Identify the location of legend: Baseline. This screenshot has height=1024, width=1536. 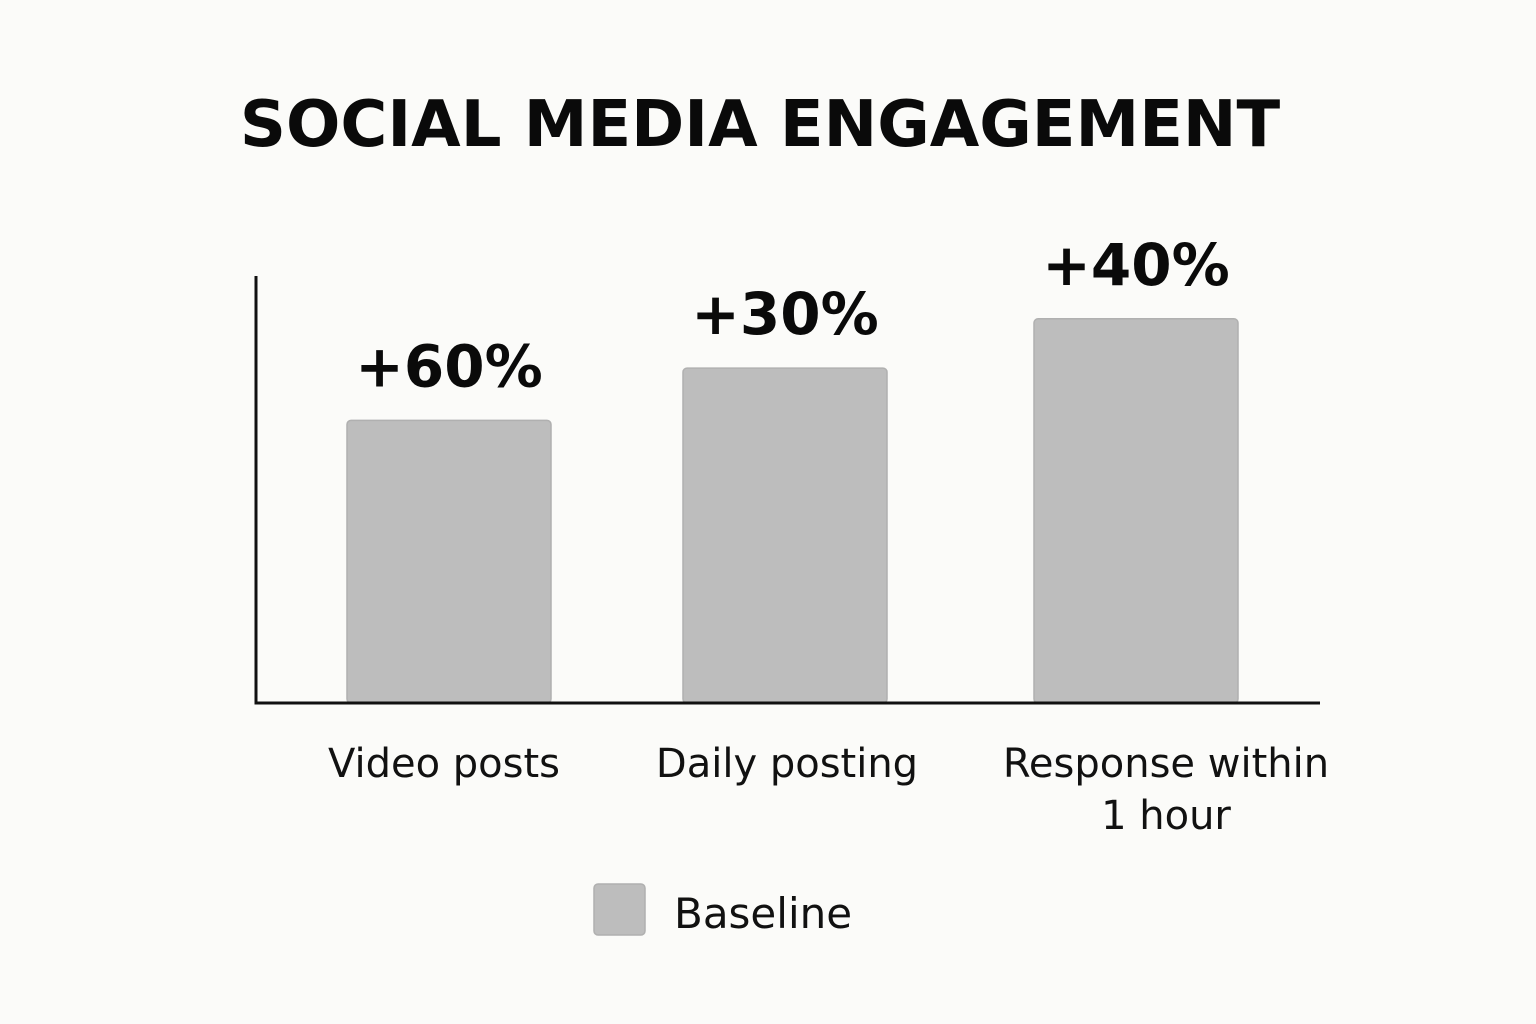
(722, 910).